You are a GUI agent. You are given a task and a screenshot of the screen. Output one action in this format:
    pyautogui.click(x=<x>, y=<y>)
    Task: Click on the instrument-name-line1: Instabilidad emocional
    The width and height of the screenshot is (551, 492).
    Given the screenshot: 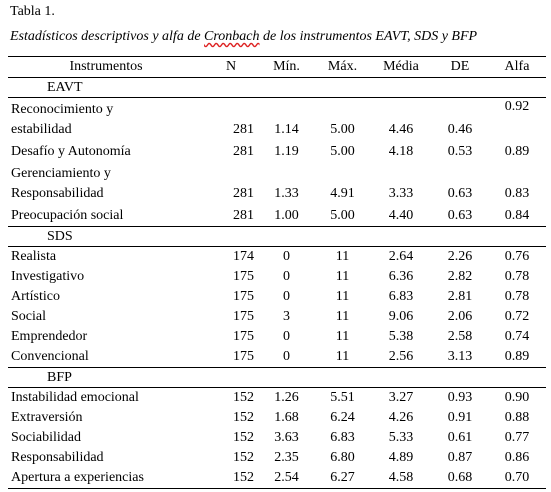 What is the action you would take?
    pyautogui.click(x=75, y=397)
    